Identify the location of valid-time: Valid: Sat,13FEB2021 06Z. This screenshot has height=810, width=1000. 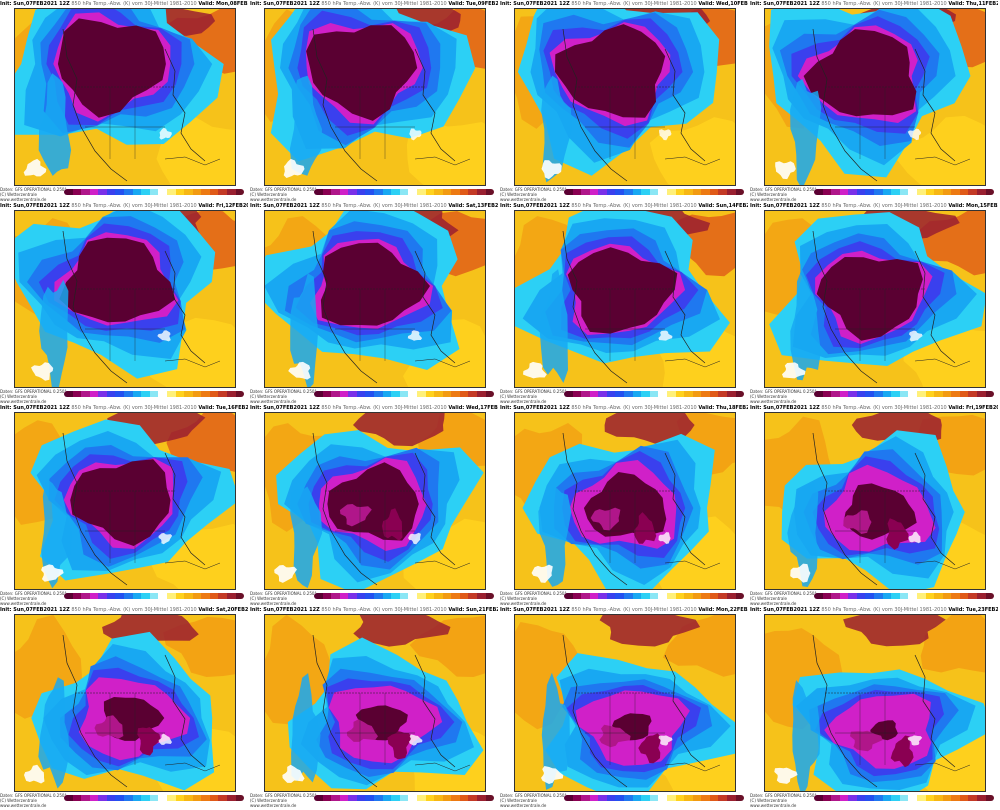
(473, 206).